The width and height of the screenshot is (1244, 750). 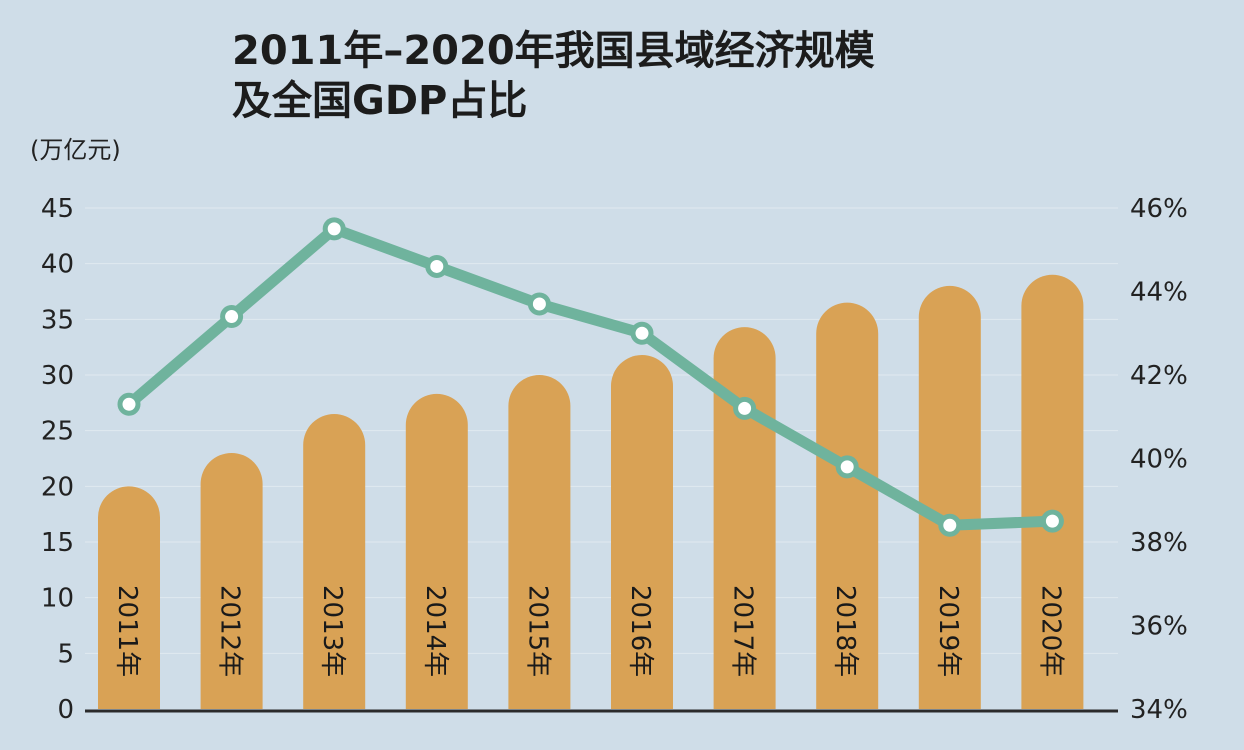 I want to click on y2-tick-label: 42%, so click(x=1159, y=376).